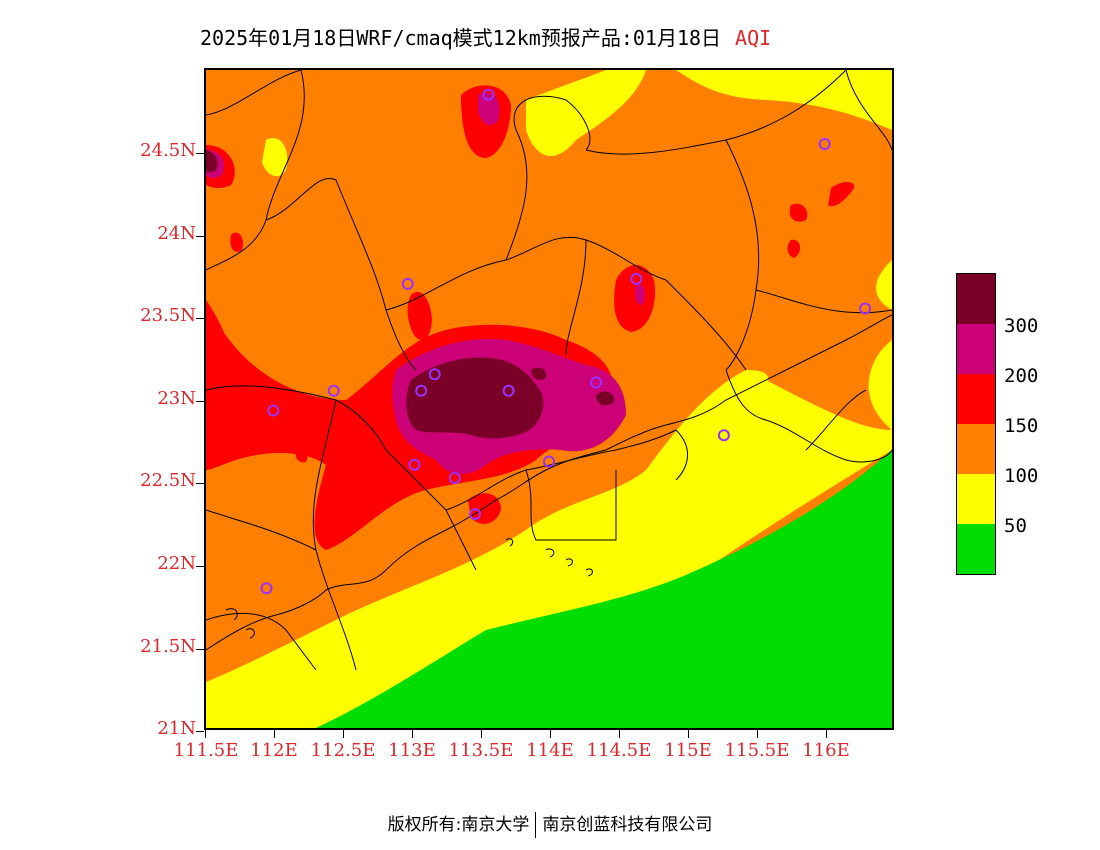  Describe the element at coordinates (640, 295) in the screenshot. I see `aqi-band-200-300-ne` at that location.